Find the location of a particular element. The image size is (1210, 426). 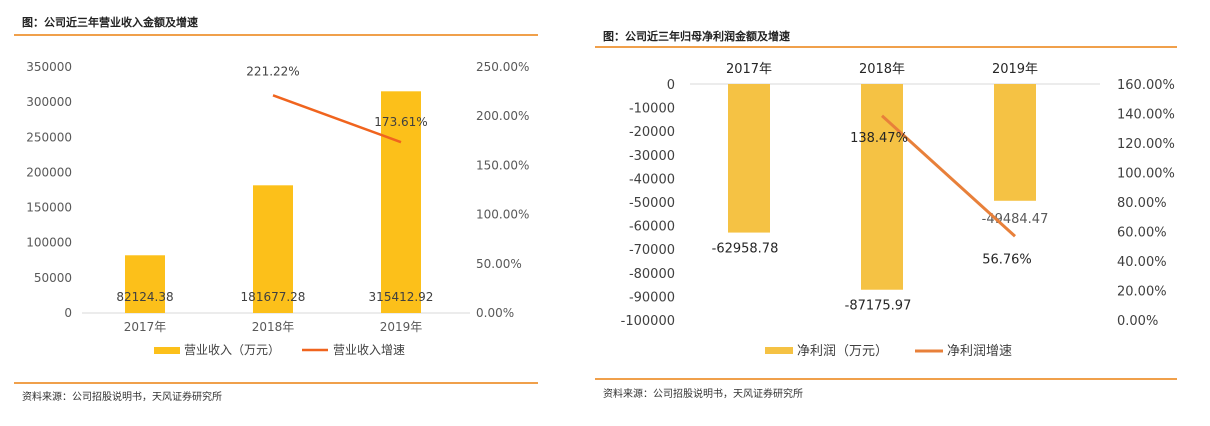

left-axis-tick-label: -30000 is located at coordinates (652, 156).